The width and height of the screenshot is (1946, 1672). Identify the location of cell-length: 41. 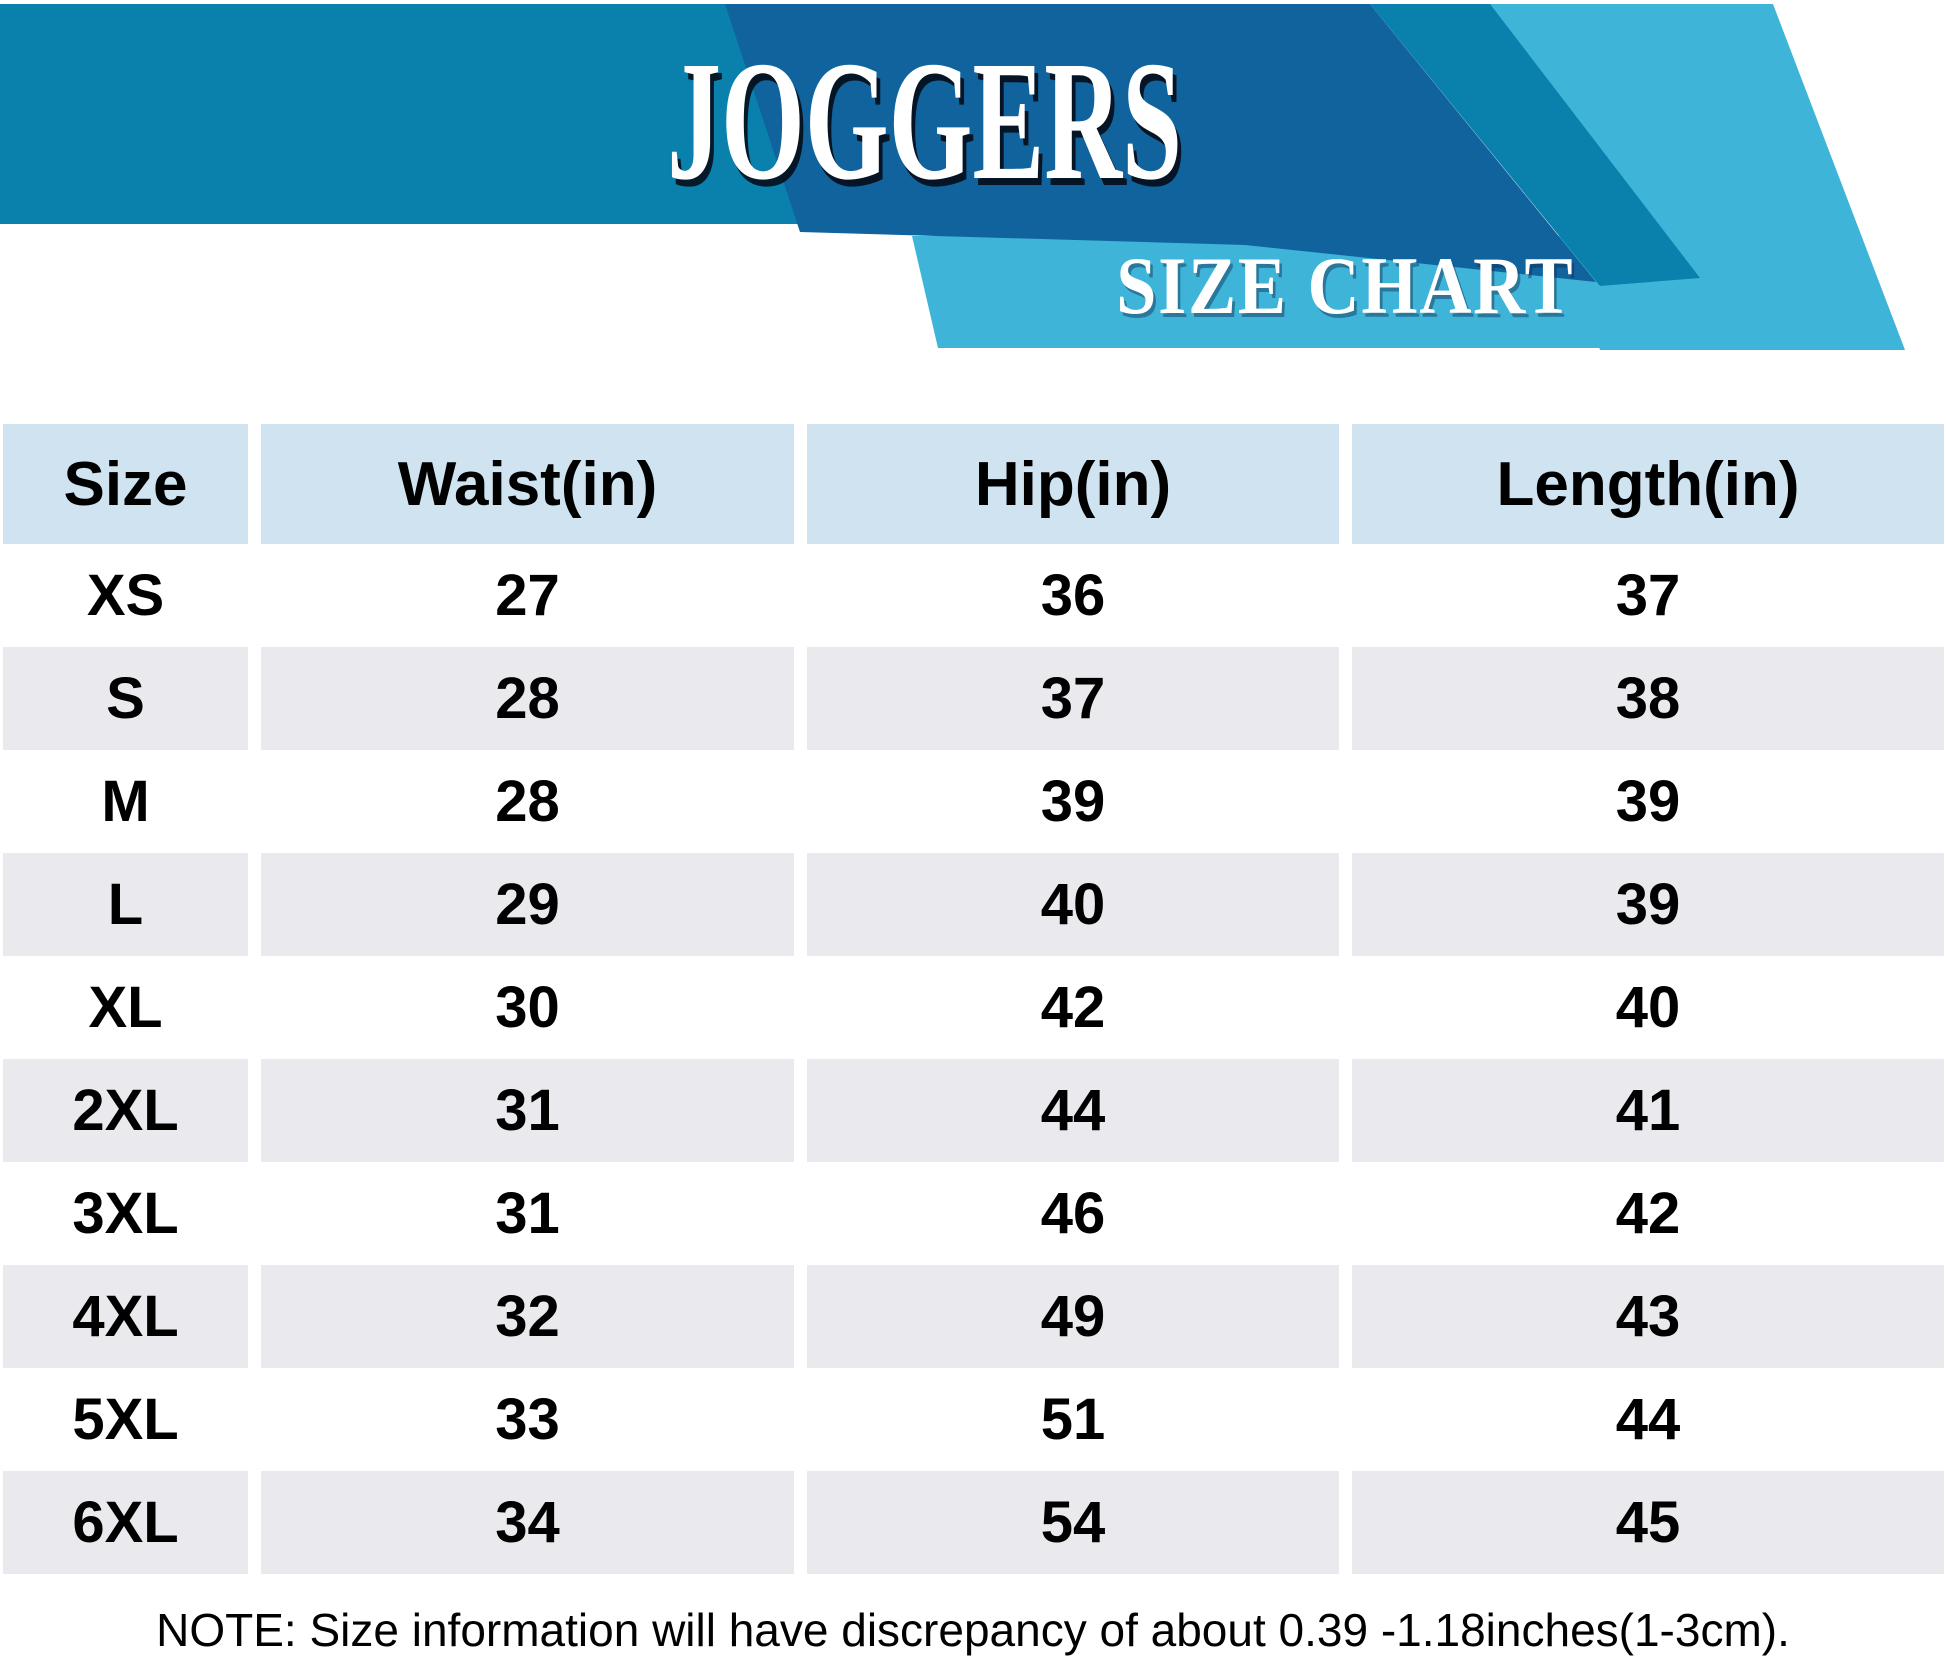
(1648, 1110).